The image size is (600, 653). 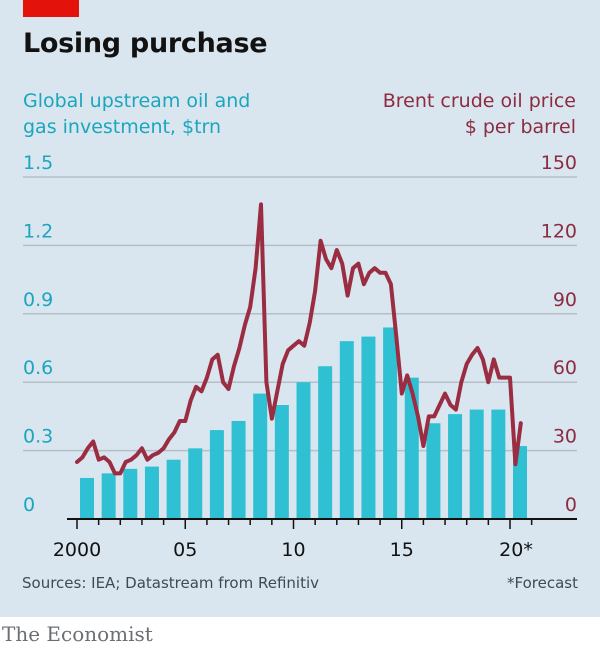 What do you see at coordinates (51, 8) in the screenshot?
I see `economist-red-tag` at bounding box center [51, 8].